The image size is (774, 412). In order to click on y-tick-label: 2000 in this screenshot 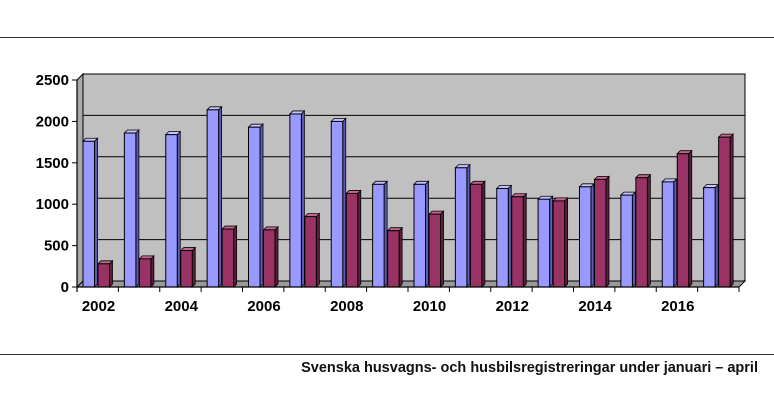, I will do `click(52, 121)`.